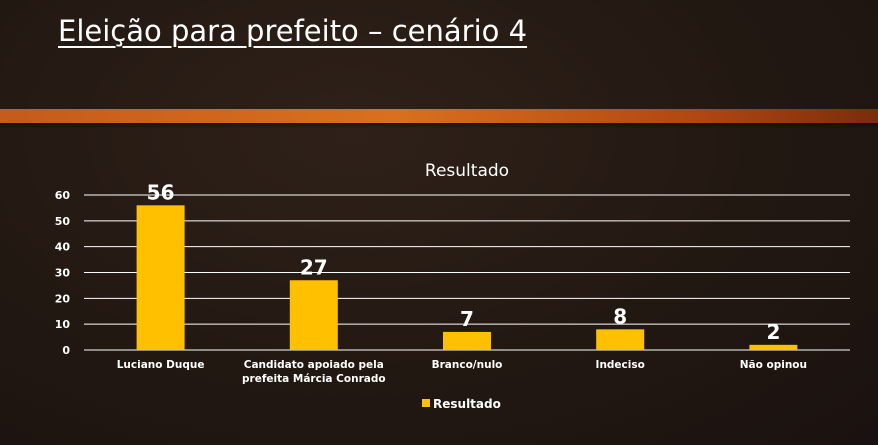 The width and height of the screenshot is (878, 445). I want to click on x-tick-label-line: Indeciso, so click(620, 365).